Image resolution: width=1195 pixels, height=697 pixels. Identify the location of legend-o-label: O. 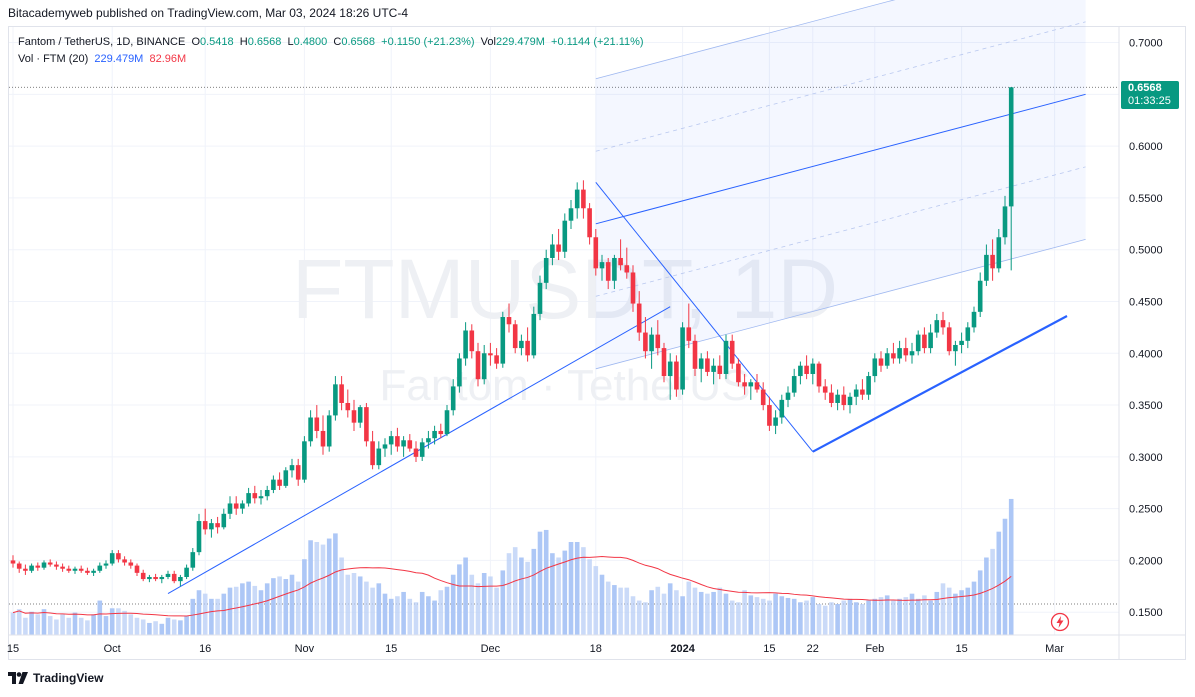
(195, 42).